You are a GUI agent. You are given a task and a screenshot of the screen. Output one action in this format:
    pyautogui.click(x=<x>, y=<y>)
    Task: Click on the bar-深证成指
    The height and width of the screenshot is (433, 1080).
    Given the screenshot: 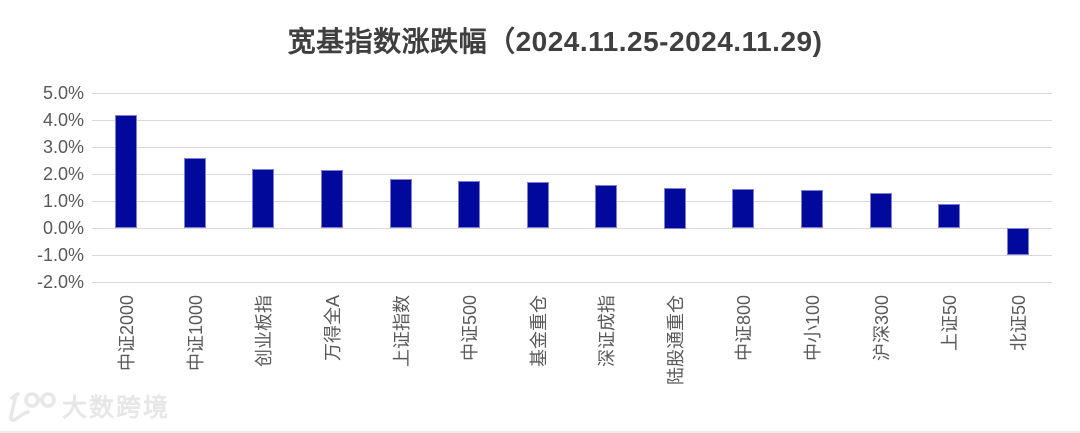 What is the action you would take?
    pyautogui.click(x=606, y=206)
    